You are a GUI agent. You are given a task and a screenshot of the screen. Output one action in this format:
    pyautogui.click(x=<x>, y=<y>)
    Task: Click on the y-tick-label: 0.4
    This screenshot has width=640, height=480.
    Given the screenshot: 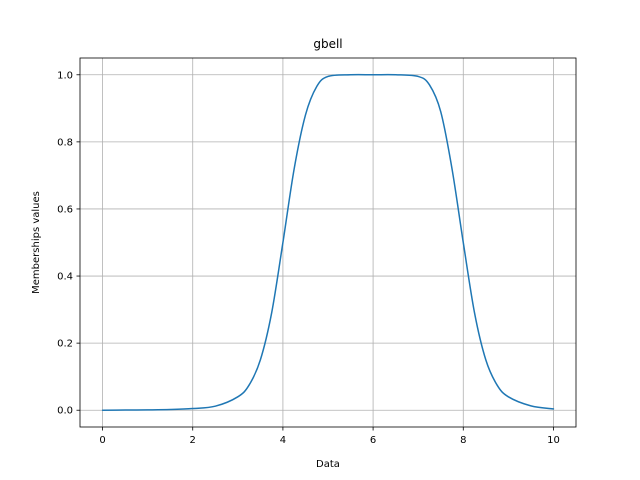 What is the action you would take?
    pyautogui.click(x=65, y=277)
    